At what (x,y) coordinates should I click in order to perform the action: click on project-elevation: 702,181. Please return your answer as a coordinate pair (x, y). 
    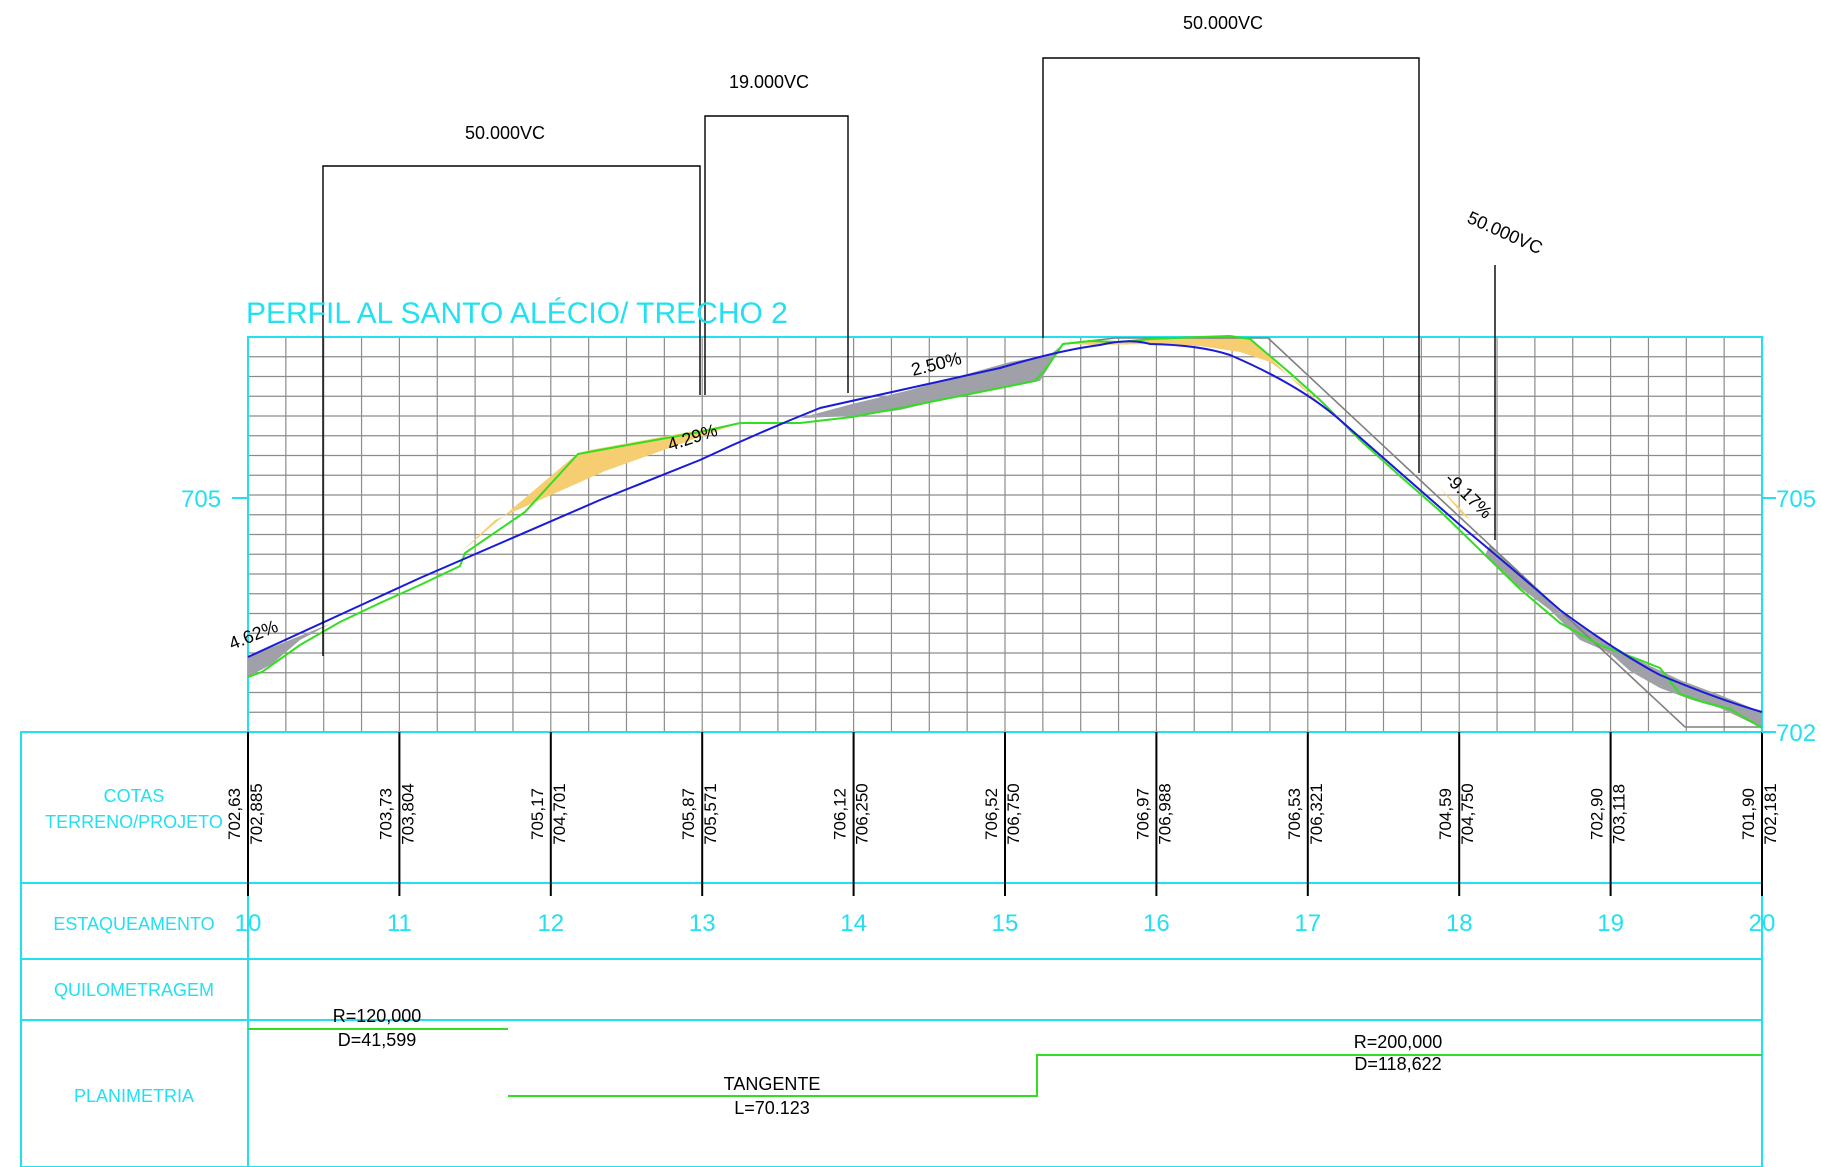
    Looking at the image, I should click on (1770, 813).